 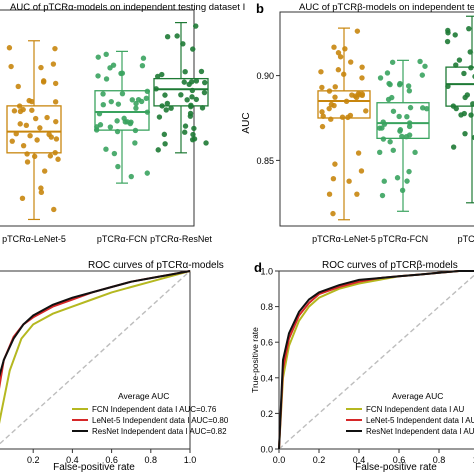 I want to click on panel-c-x-ticks: 0.2 0.4 0.6 0.8 1.0, so click(x=111, y=457).